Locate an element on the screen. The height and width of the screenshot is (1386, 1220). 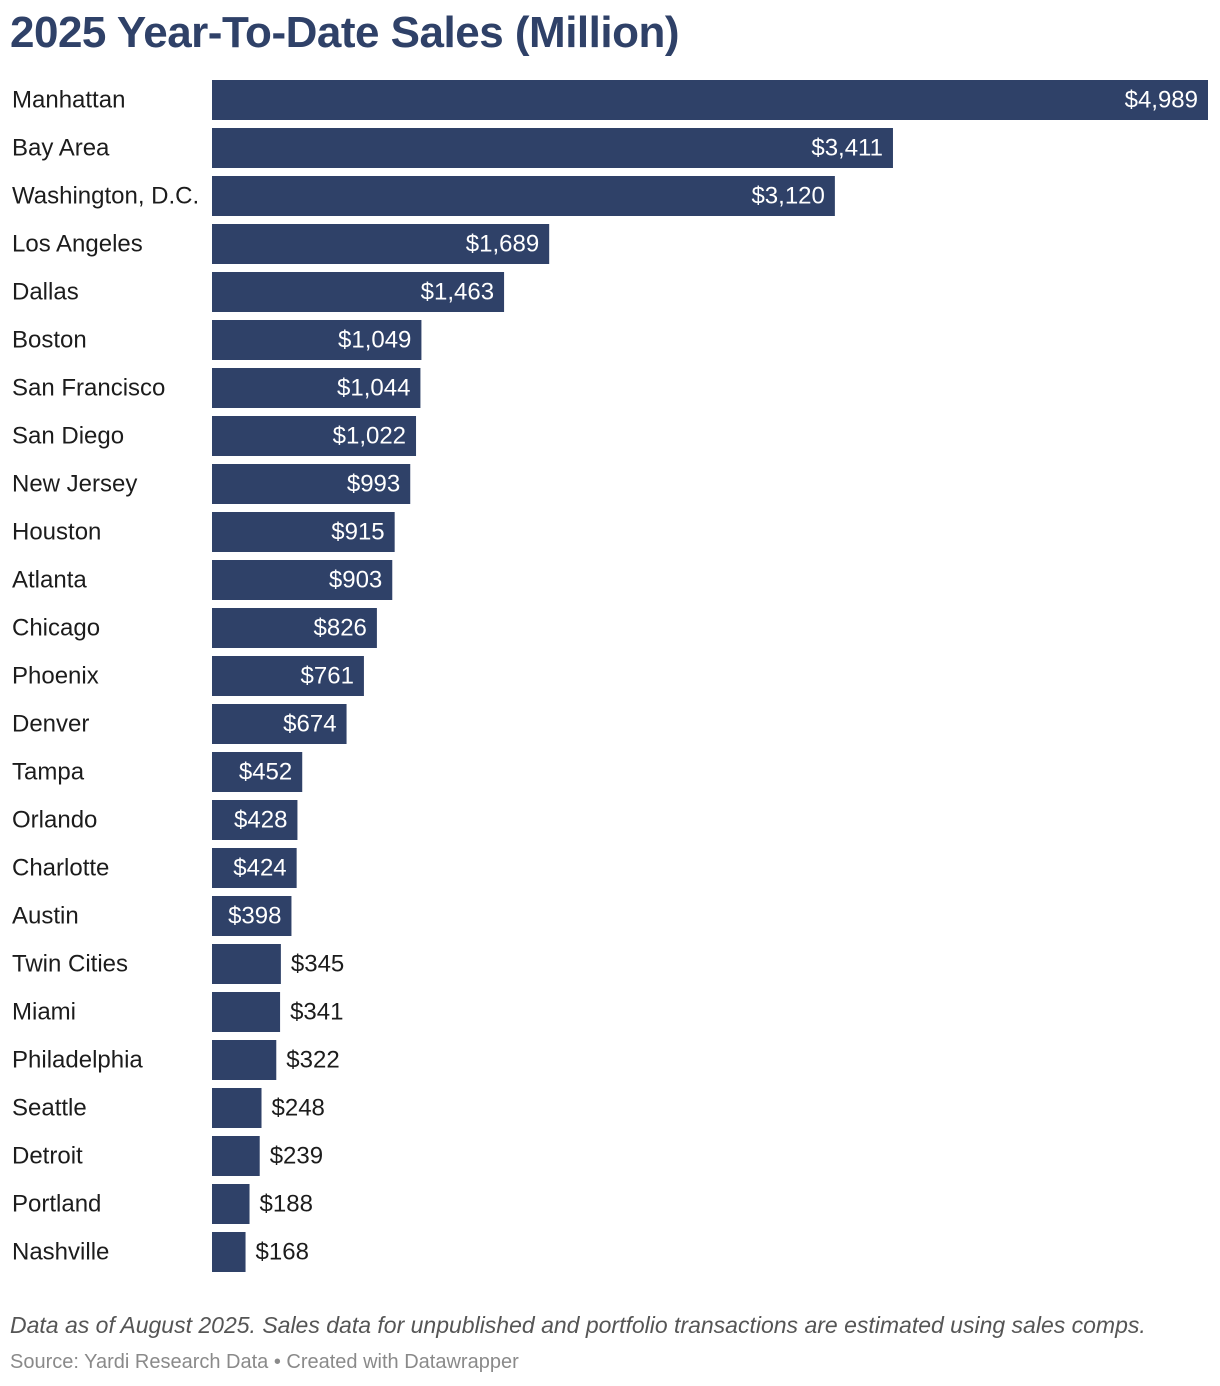
value-label: $1,044 is located at coordinates (373, 388).